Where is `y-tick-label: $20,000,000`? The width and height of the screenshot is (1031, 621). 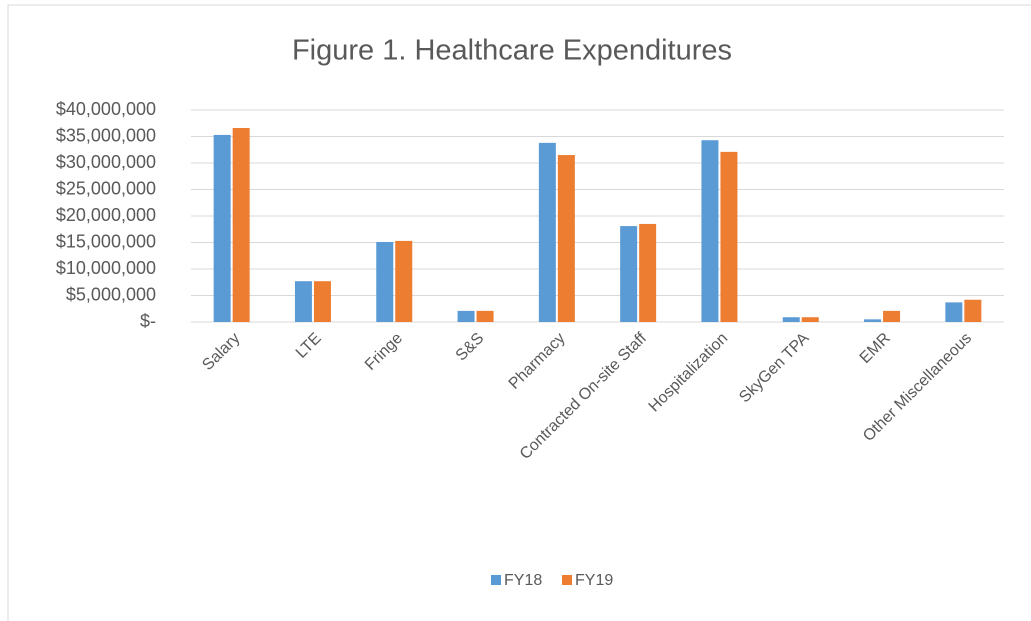
y-tick-label: $20,000,000 is located at coordinates (106, 215).